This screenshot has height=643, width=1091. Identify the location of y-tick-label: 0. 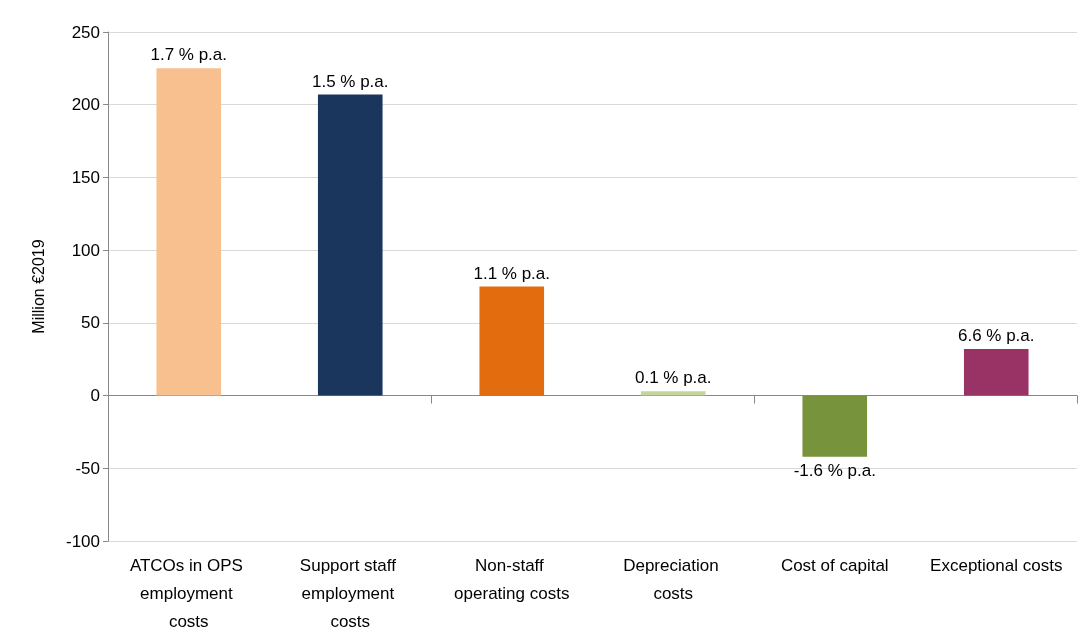
(95, 396).